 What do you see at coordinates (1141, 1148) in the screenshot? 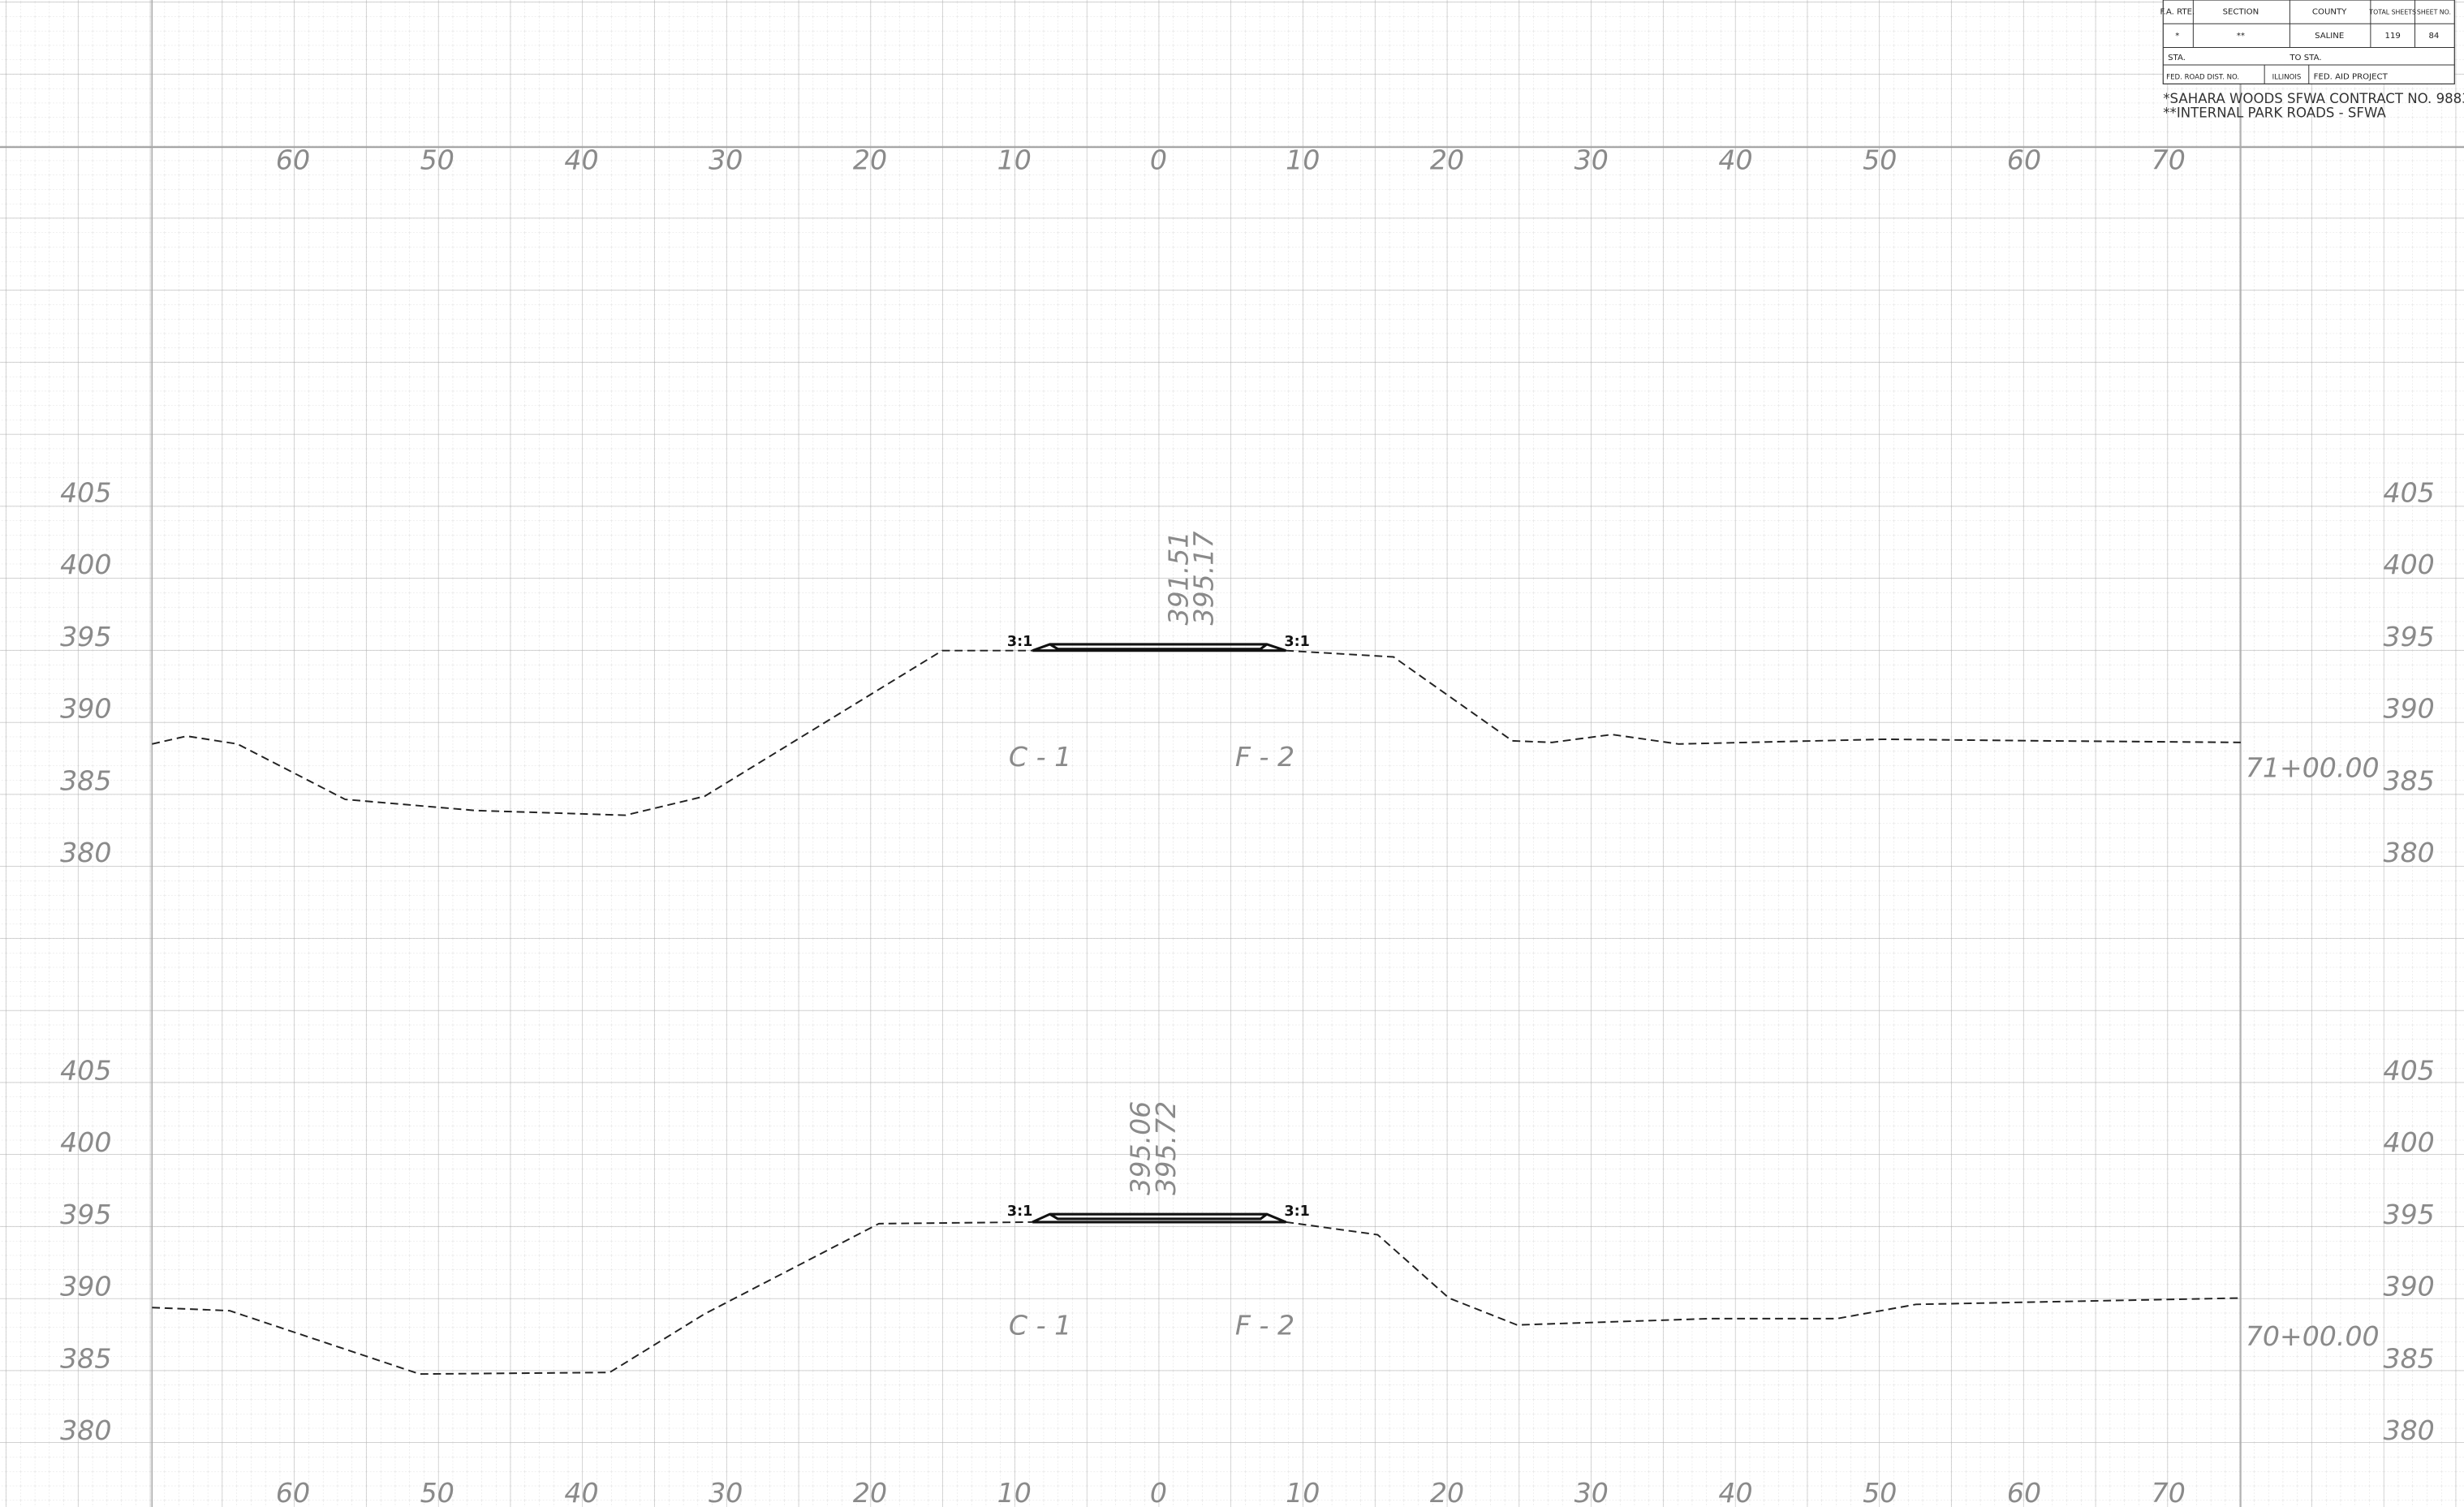
I see `grade-label: 395.06` at bounding box center [1141, 1148].